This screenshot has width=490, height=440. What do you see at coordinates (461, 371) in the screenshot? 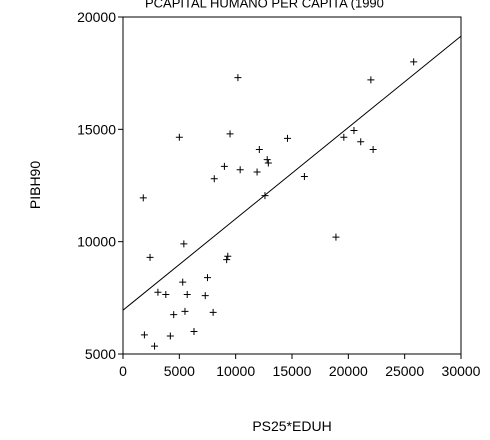
I see `x-tick-label: 30000` at bounding box center [461, 371].